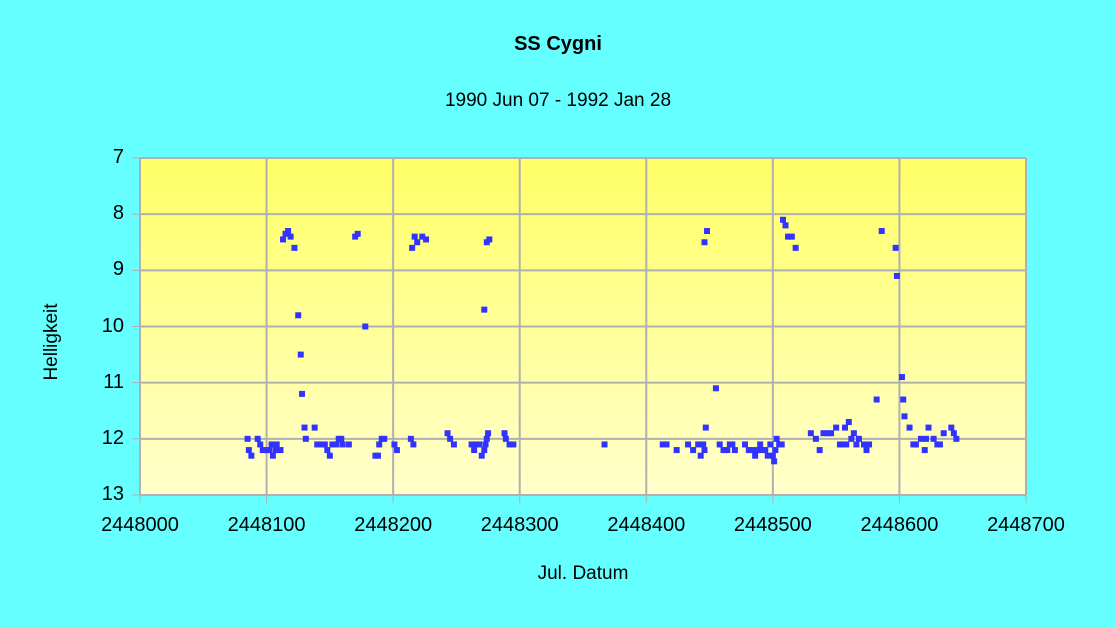 The image size is (1116, 627). What do you see at coordinates (112, 437) in the screenshot?
I see `y-tick-label: 12` at bounding box center [112, 437].